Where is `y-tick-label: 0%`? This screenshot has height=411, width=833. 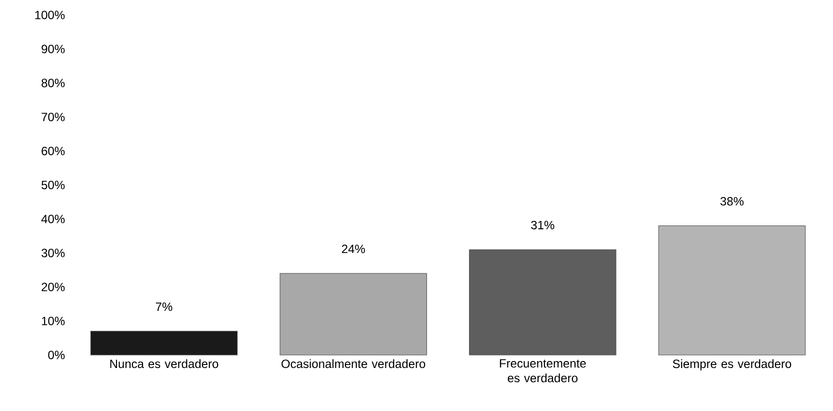
y-tick-label: 0% is located at coordinates (56, 355).